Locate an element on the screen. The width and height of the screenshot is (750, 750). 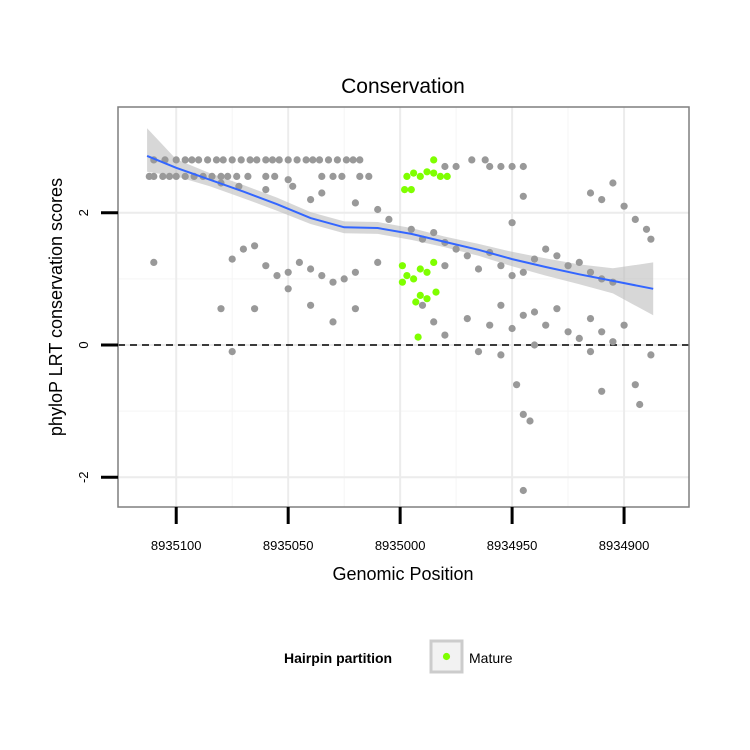
smooth-line-layer is located at coordinates (400, 222).